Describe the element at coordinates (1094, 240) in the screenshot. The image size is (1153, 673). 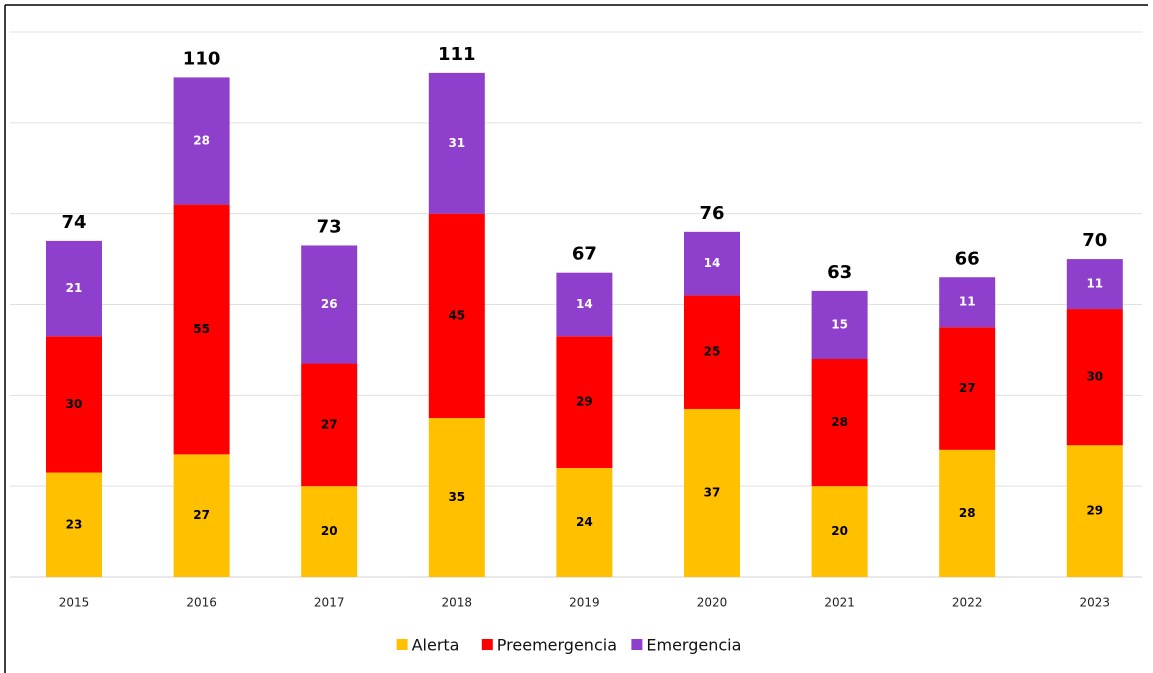
I see `total-label: 70` at that location.